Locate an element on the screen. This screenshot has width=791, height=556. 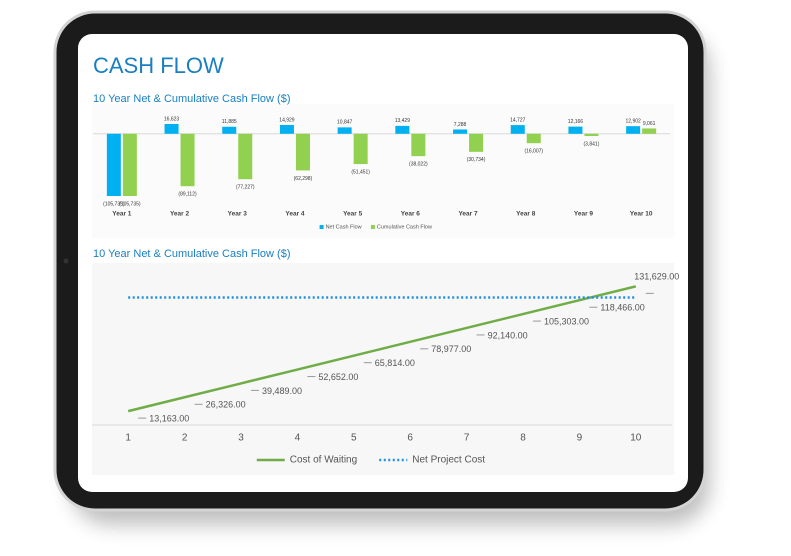
x-tick-label: Year 9 is located at coordinates (584, 214).